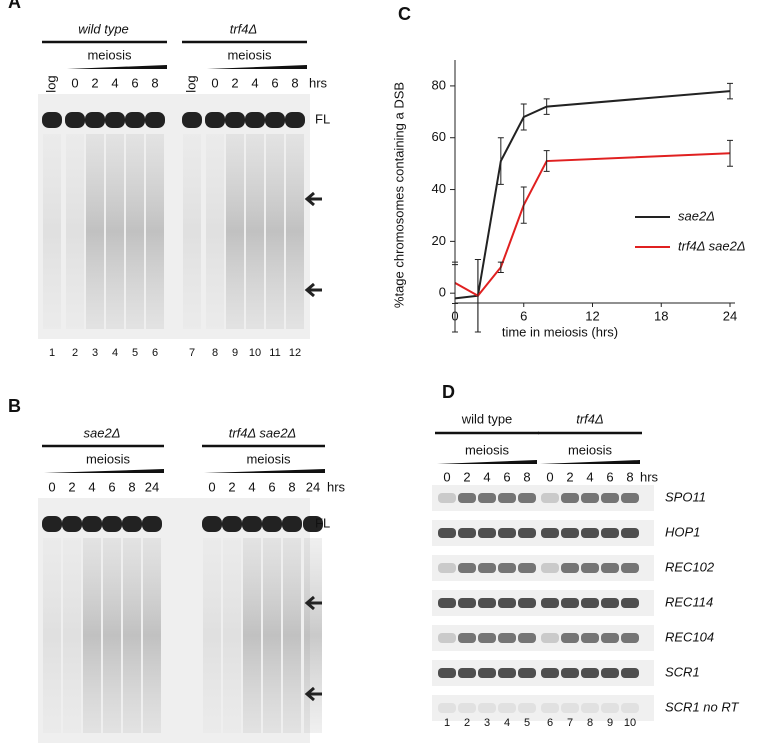 This screenshot has width=765, height=748. What do you see at coordinates (685, 496) in the screenshot?
I see `gene-label: SPO11` at bounding box center [685, 496].